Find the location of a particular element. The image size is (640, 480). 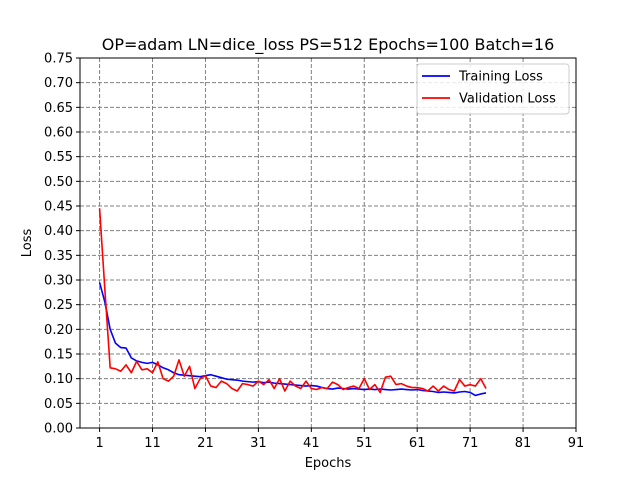

x-tick-label: 11 is located at coordinates (152, 443).